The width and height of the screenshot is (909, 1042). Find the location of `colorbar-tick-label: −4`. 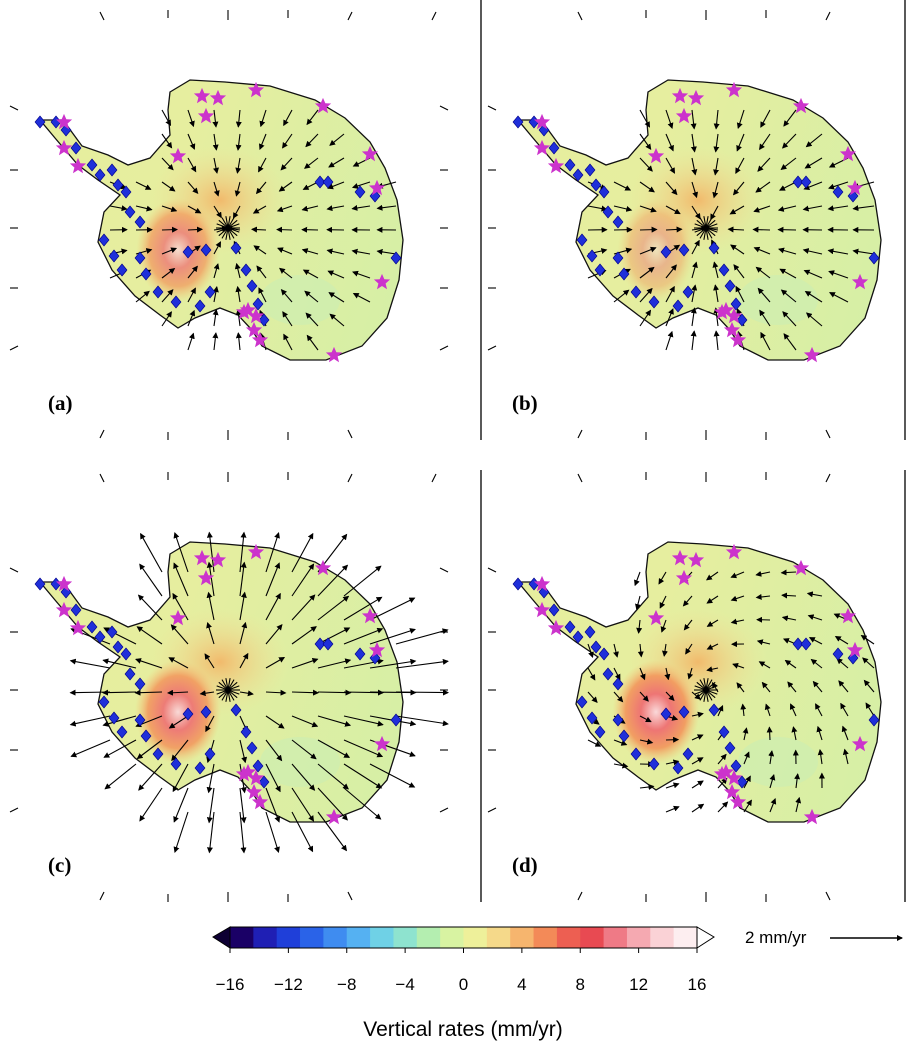

colorbar-tick-label: −4 is located at coordinates (404, 984).